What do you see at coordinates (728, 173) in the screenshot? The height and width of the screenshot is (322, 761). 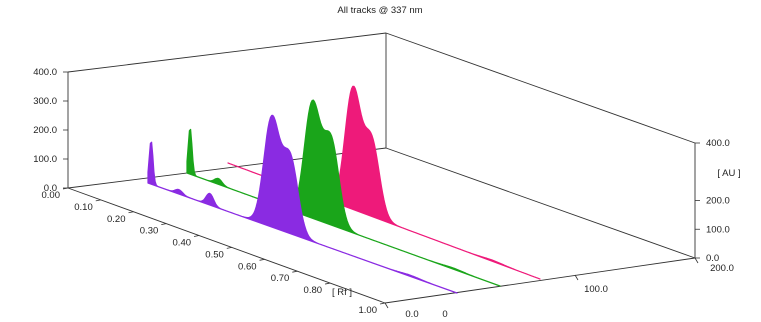 I see `au-axis-label: [ AU ]` at bounding box center [728, 173].